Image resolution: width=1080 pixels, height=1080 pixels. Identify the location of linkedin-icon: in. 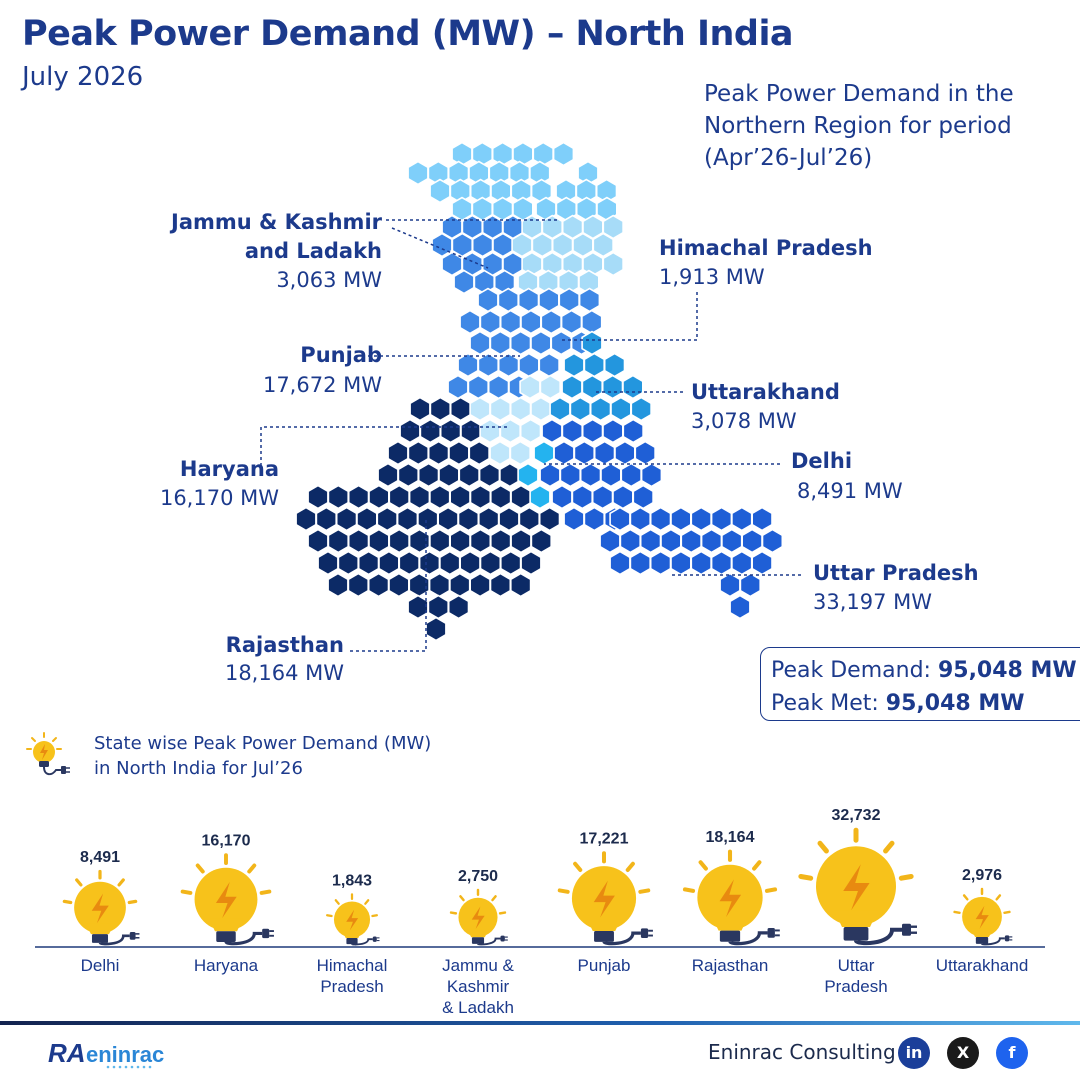
(914, 1053).